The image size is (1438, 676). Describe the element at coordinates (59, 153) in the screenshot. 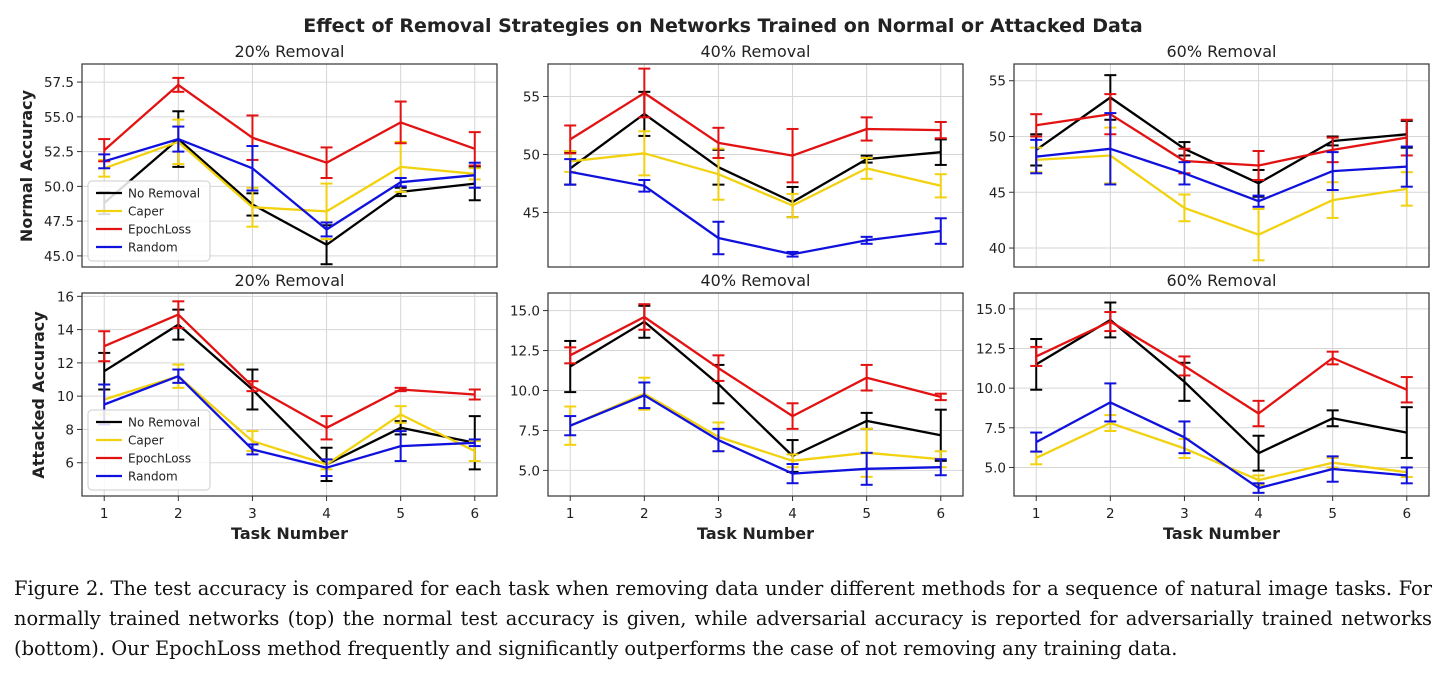

I see `y-tick-label: 52.5` at that location.